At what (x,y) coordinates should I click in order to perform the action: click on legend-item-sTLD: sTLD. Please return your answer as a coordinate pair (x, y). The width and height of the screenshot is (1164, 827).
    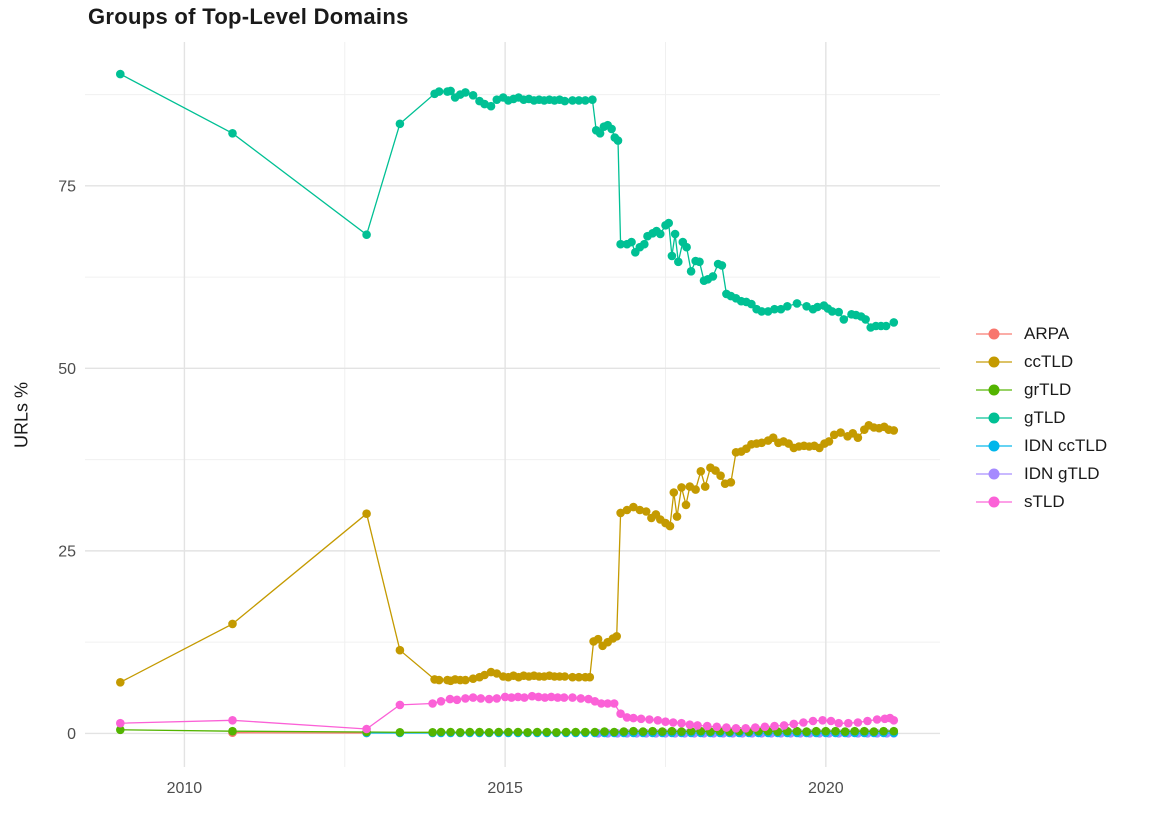
    Looking at the image, I should click on (1041, 502).